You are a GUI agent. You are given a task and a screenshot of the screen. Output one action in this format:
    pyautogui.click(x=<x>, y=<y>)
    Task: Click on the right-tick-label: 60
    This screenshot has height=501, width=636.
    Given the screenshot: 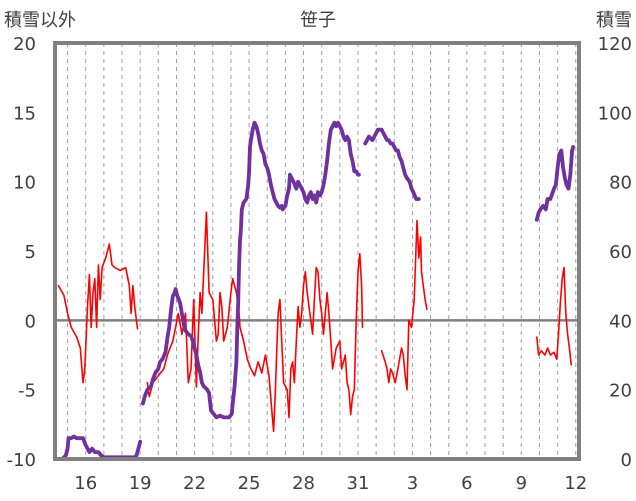 What is the action you would take?
    pyautogui.click(x=620, y=252)
    